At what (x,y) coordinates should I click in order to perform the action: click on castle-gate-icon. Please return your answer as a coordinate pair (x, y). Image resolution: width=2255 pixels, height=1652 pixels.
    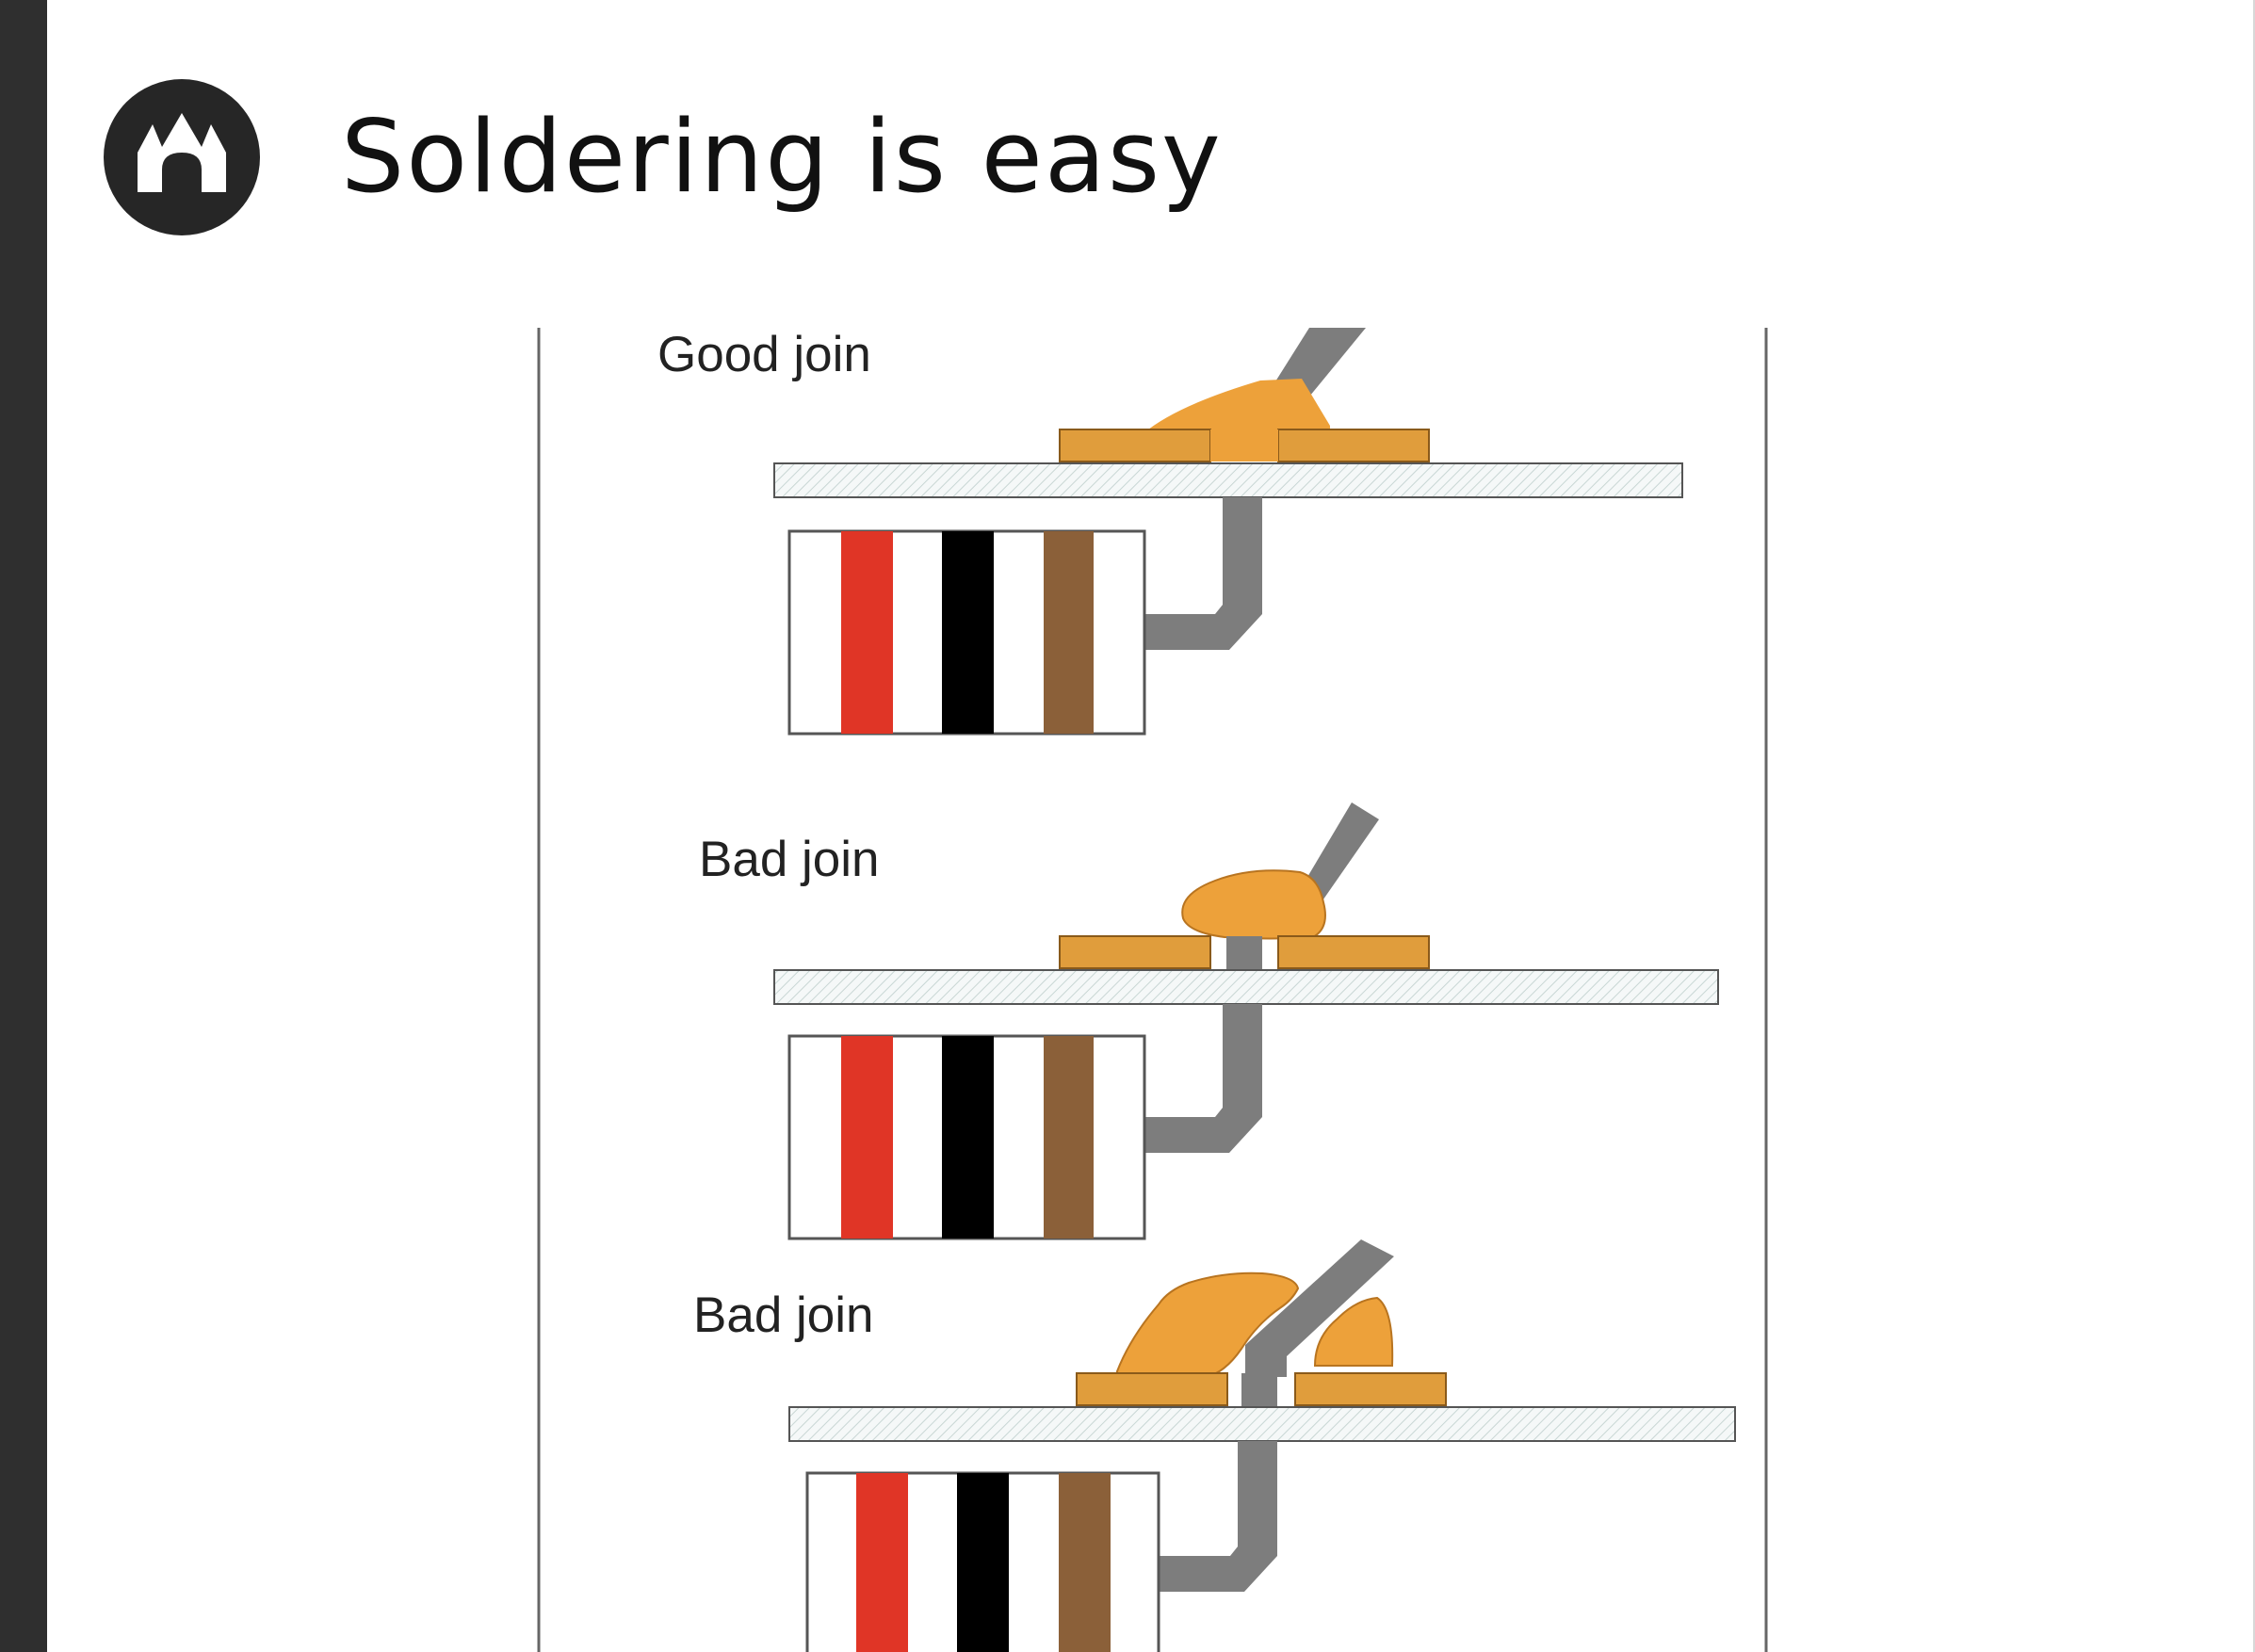
    Looking at the image, I should click on (182, 157).